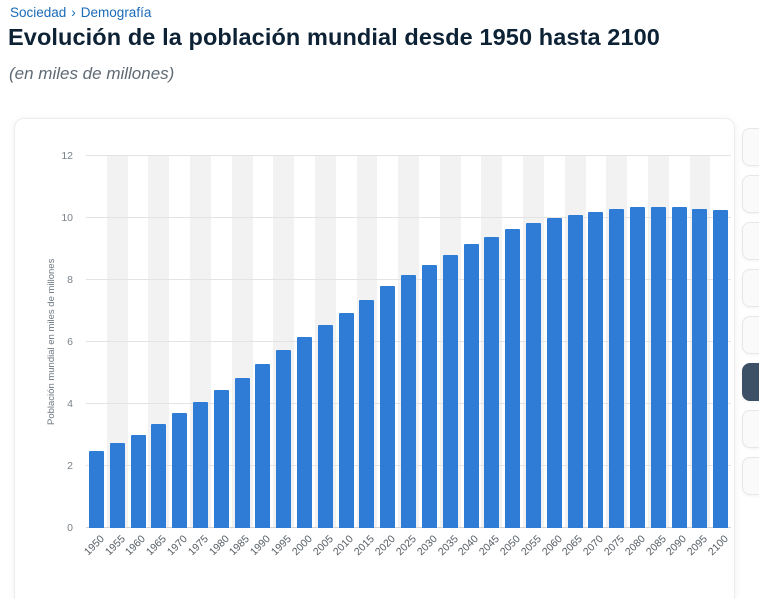 The image size is (759, 599). What do you see at coordinates (70, 404) in the screenshot?
I see `y-tick-label: 4` at bounding box center [70, 404].